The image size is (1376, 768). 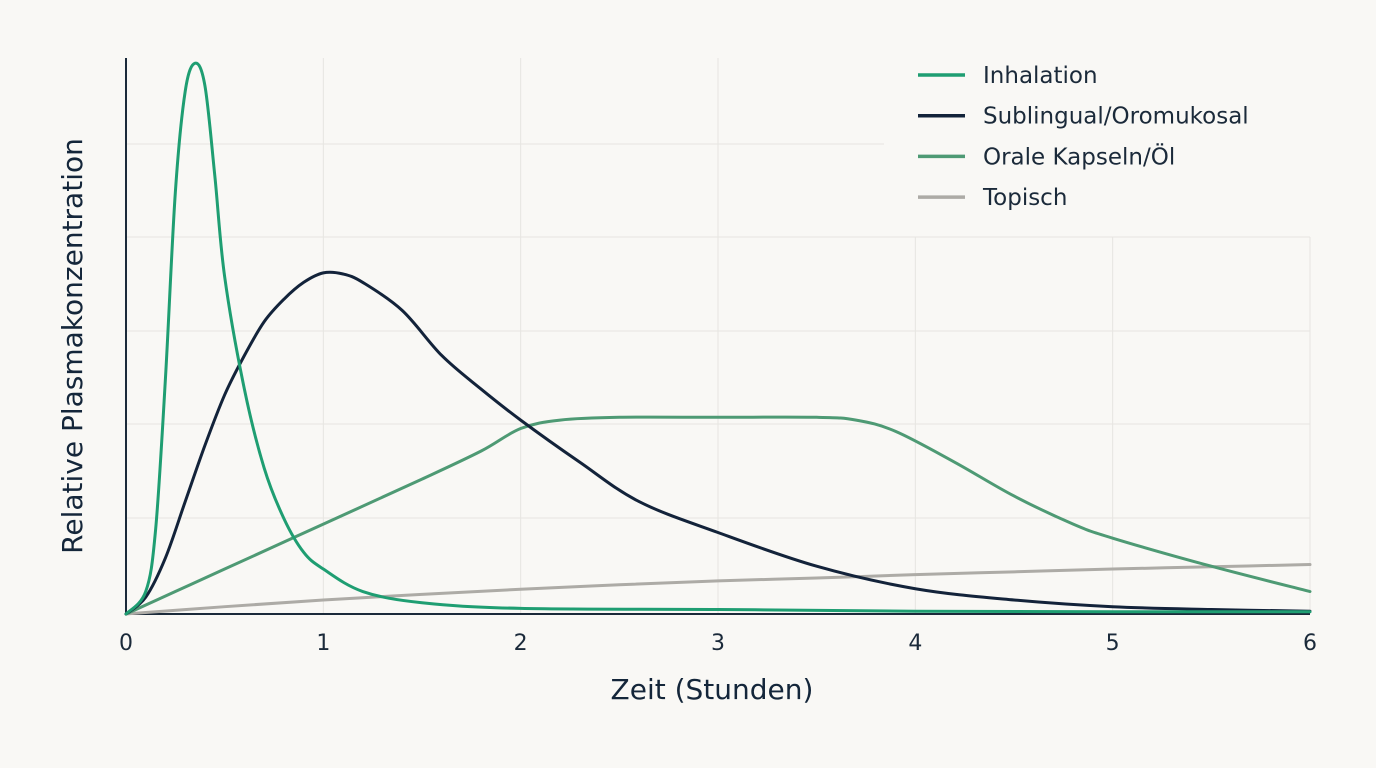 What do you see at coordinates (521, 643) in the screenshot?
I see `x-tick-label: 2` at bounding box center [521, 643].